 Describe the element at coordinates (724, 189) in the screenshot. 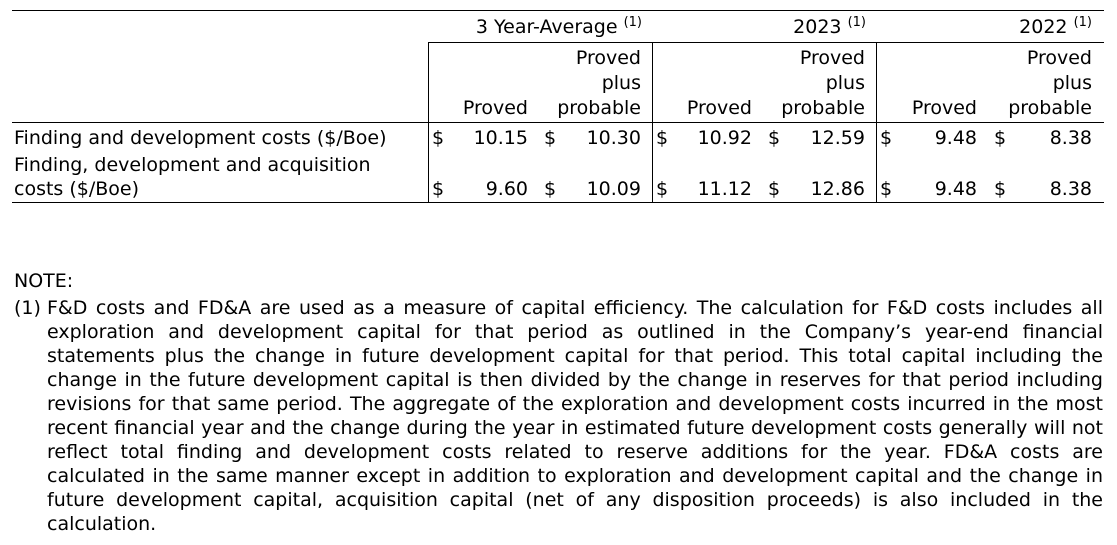

I see `value-fda-2023-proved: 11.12` at that location.